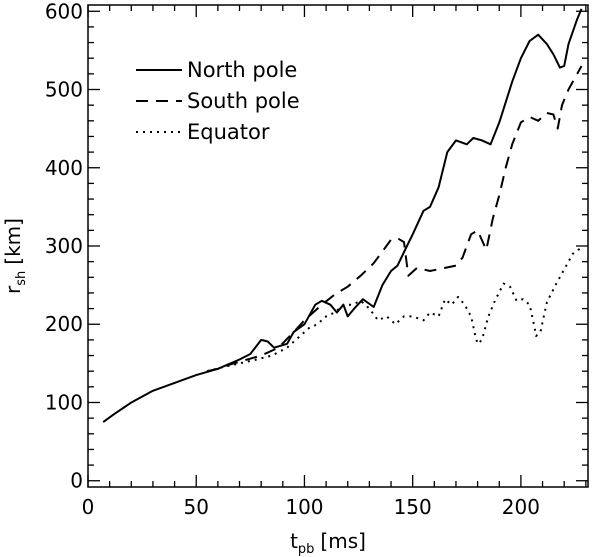 This screenshot has height=557, width=593. What do you see at coordinates (243, 101) in the screenshot?
I see `legend-label: South pole` at bounding box center [243, 101].